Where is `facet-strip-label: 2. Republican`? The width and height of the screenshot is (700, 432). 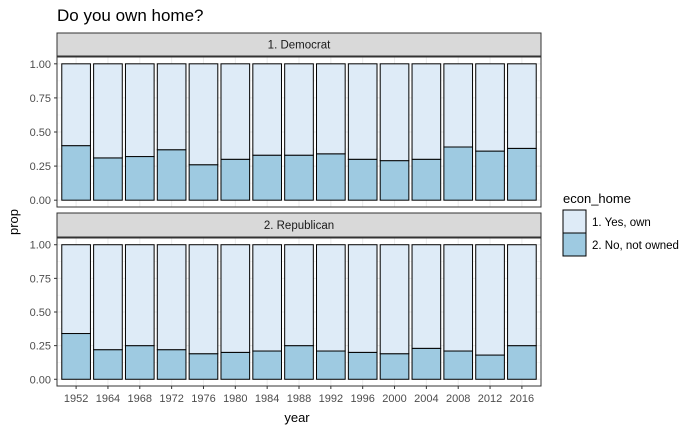
facet-strip-label: 2. Republican is located at coordinates (299, 226).